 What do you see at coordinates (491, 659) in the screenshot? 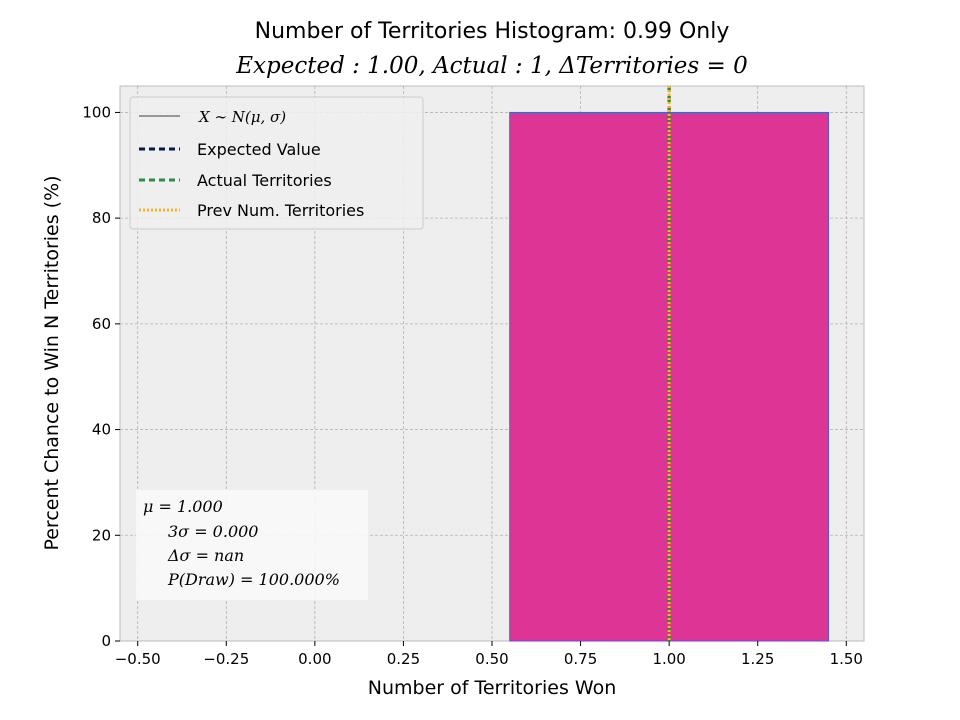
I see `x-tick-label: 0.50` at bounding box center [491, 659].